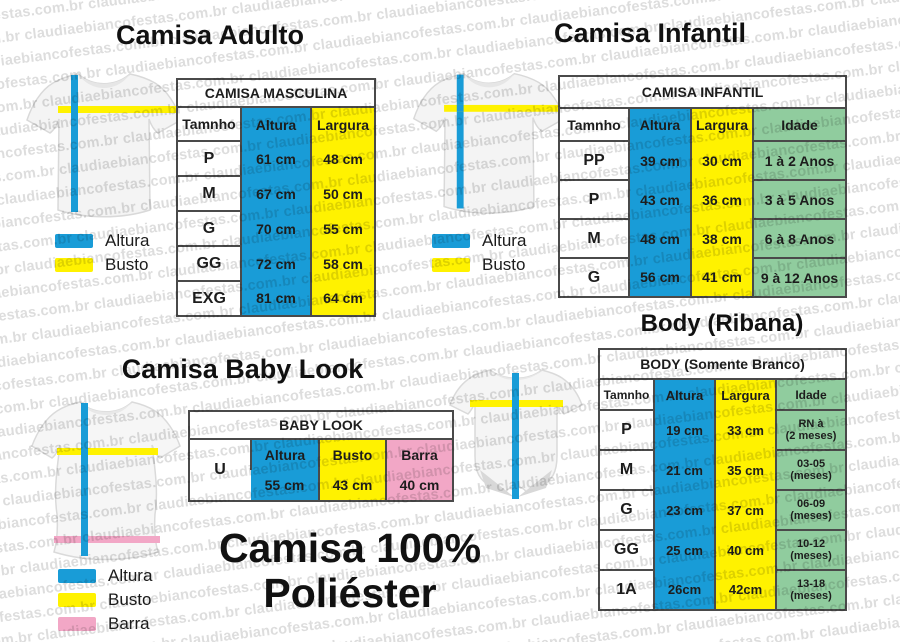  What do you see at coordinates (352, 485) in the screenshot?
I see `busto-cell: 43 cm` at bounding box center [352, 485].